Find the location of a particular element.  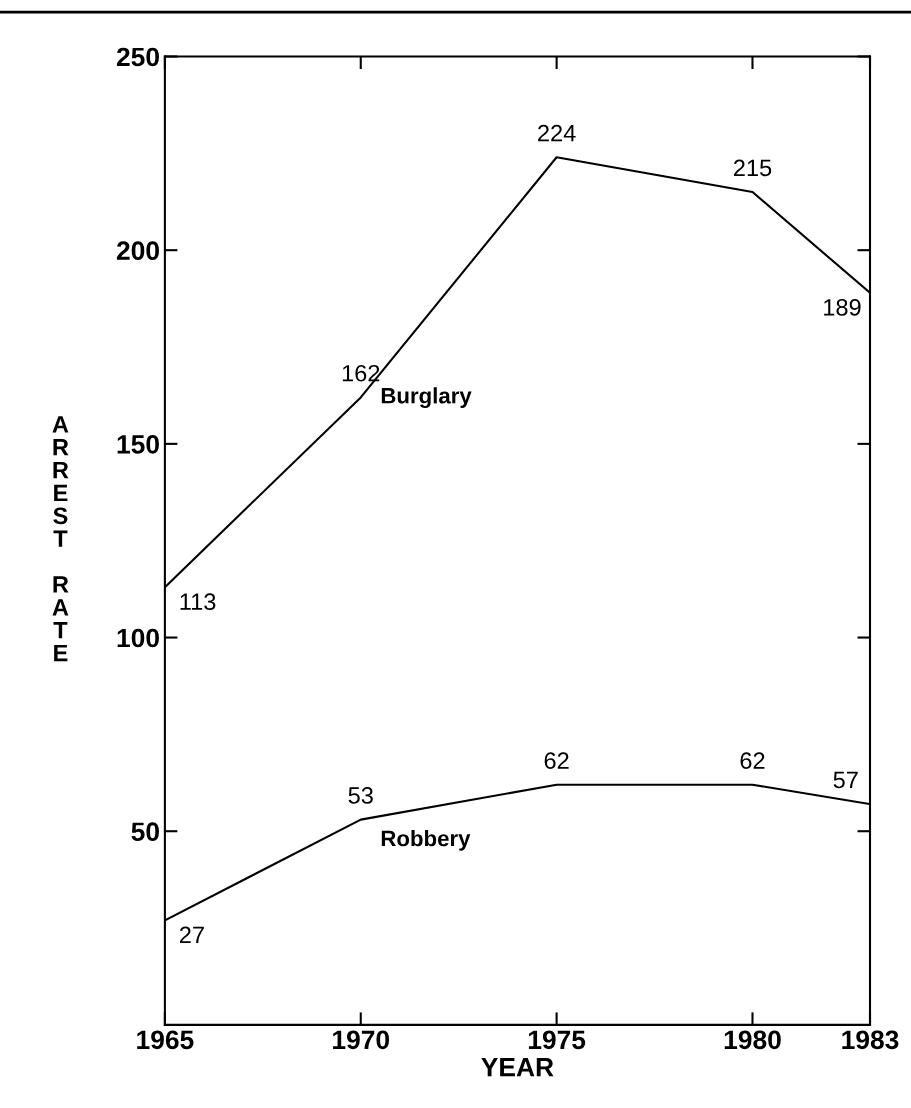

x-axis-title: YEAR is located at coordinates (517, 1067).